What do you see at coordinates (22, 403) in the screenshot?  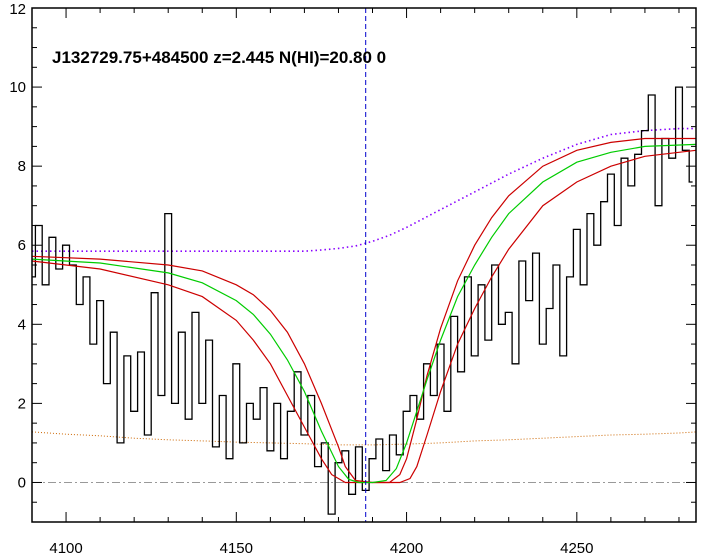 I see `y-tick-label: 2` at bounding box center [22, 403].